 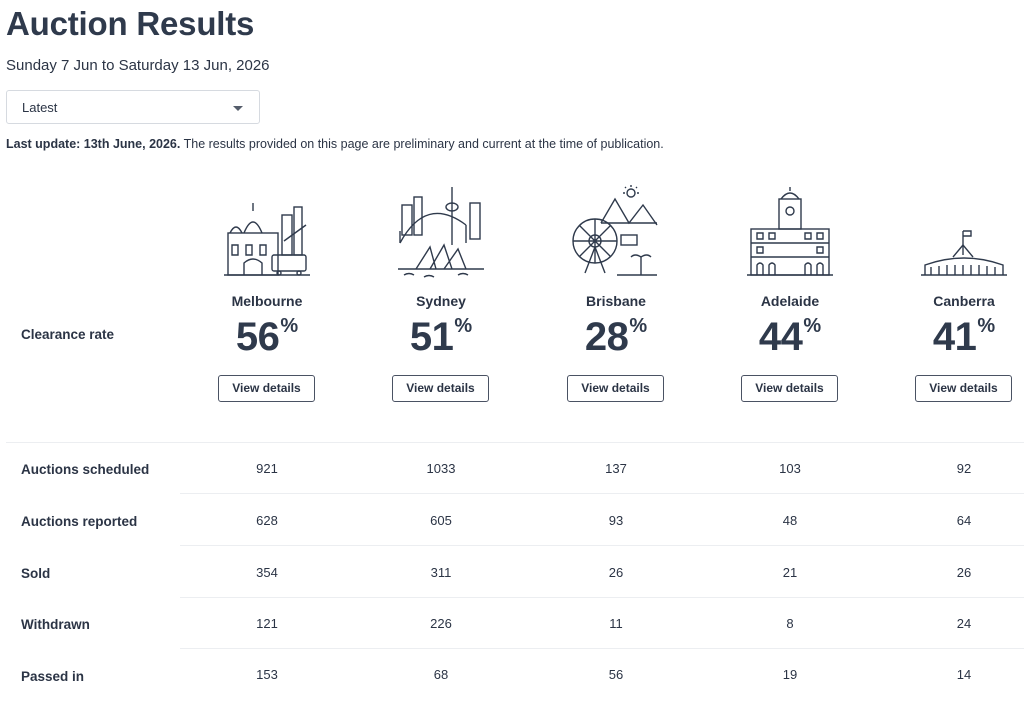 I want to click on city-name: Canberra, so click(x=964, y=301).